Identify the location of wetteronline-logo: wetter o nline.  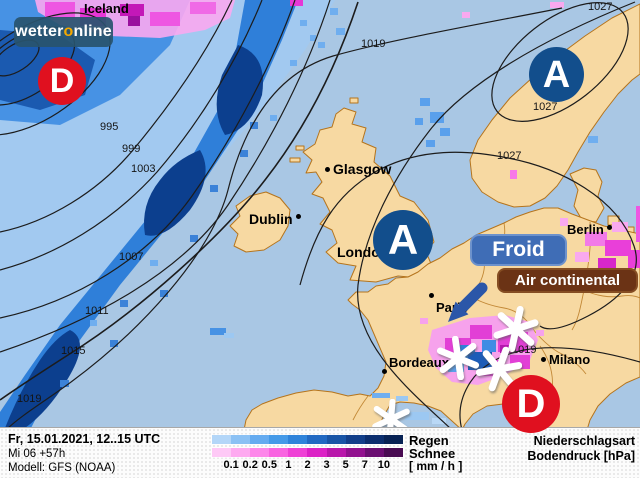
(63, 32).